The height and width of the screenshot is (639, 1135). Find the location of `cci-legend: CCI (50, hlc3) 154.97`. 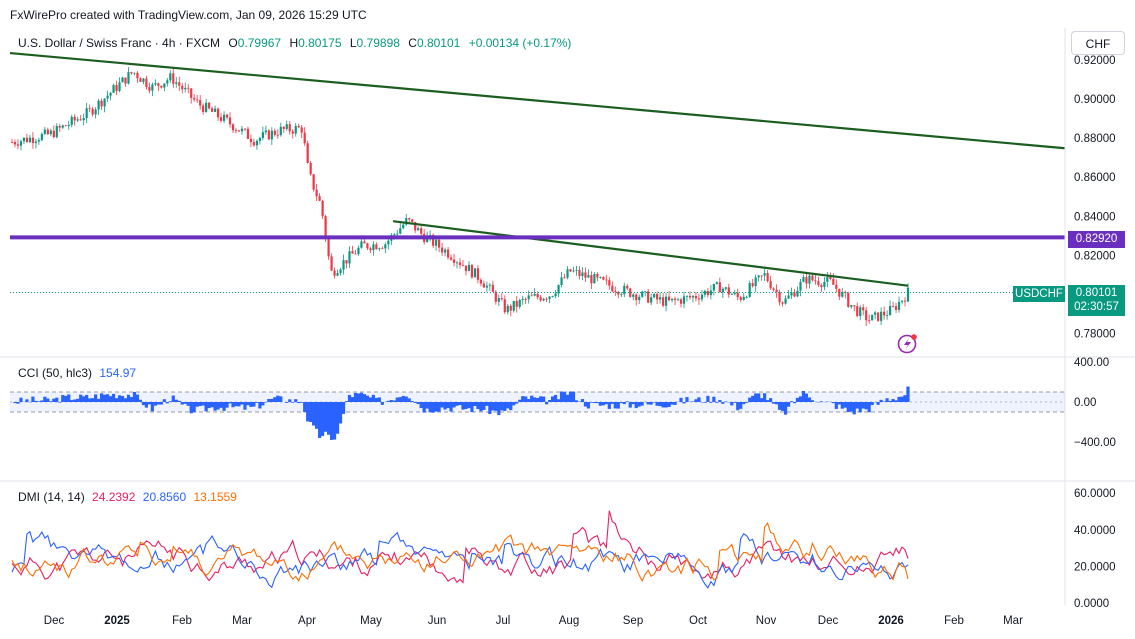

cci-legend: CCI (50, hlc3) 154.97 is located at coordinates (79, 373).